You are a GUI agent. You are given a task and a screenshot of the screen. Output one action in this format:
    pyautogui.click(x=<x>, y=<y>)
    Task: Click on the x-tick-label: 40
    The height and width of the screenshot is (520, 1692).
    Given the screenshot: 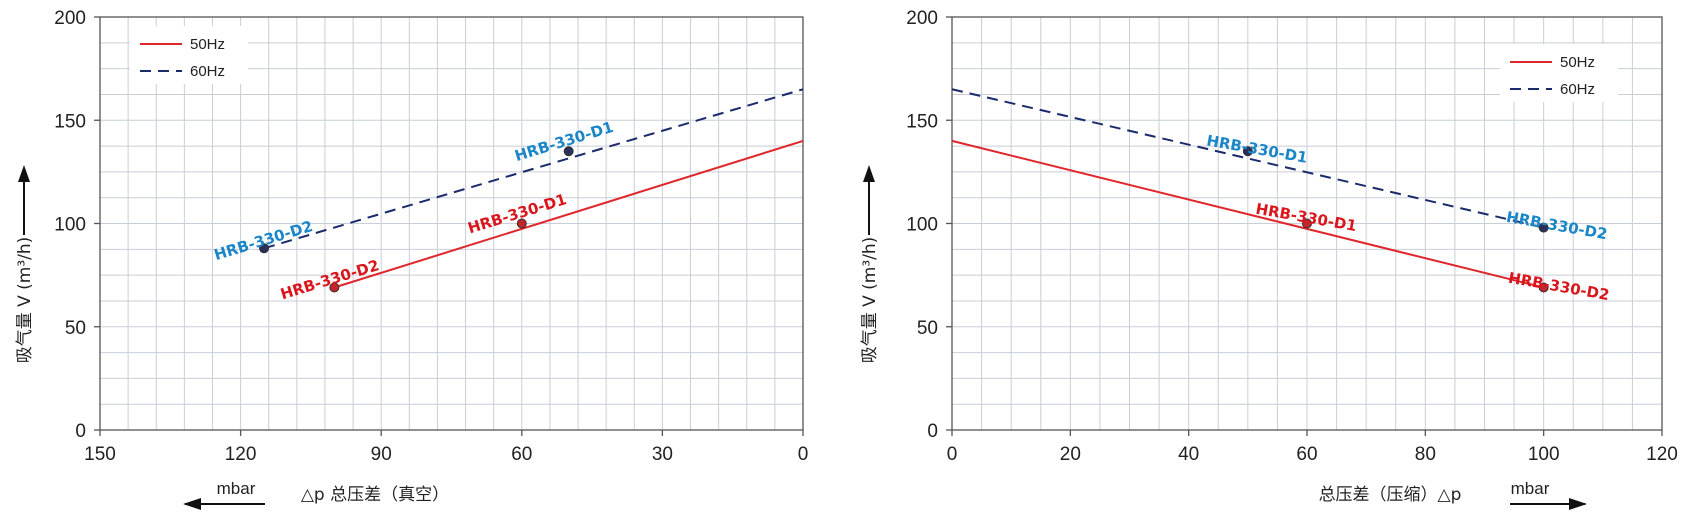 What is the action you would take?
    pyautogui.click(x=1188, y=454)
    